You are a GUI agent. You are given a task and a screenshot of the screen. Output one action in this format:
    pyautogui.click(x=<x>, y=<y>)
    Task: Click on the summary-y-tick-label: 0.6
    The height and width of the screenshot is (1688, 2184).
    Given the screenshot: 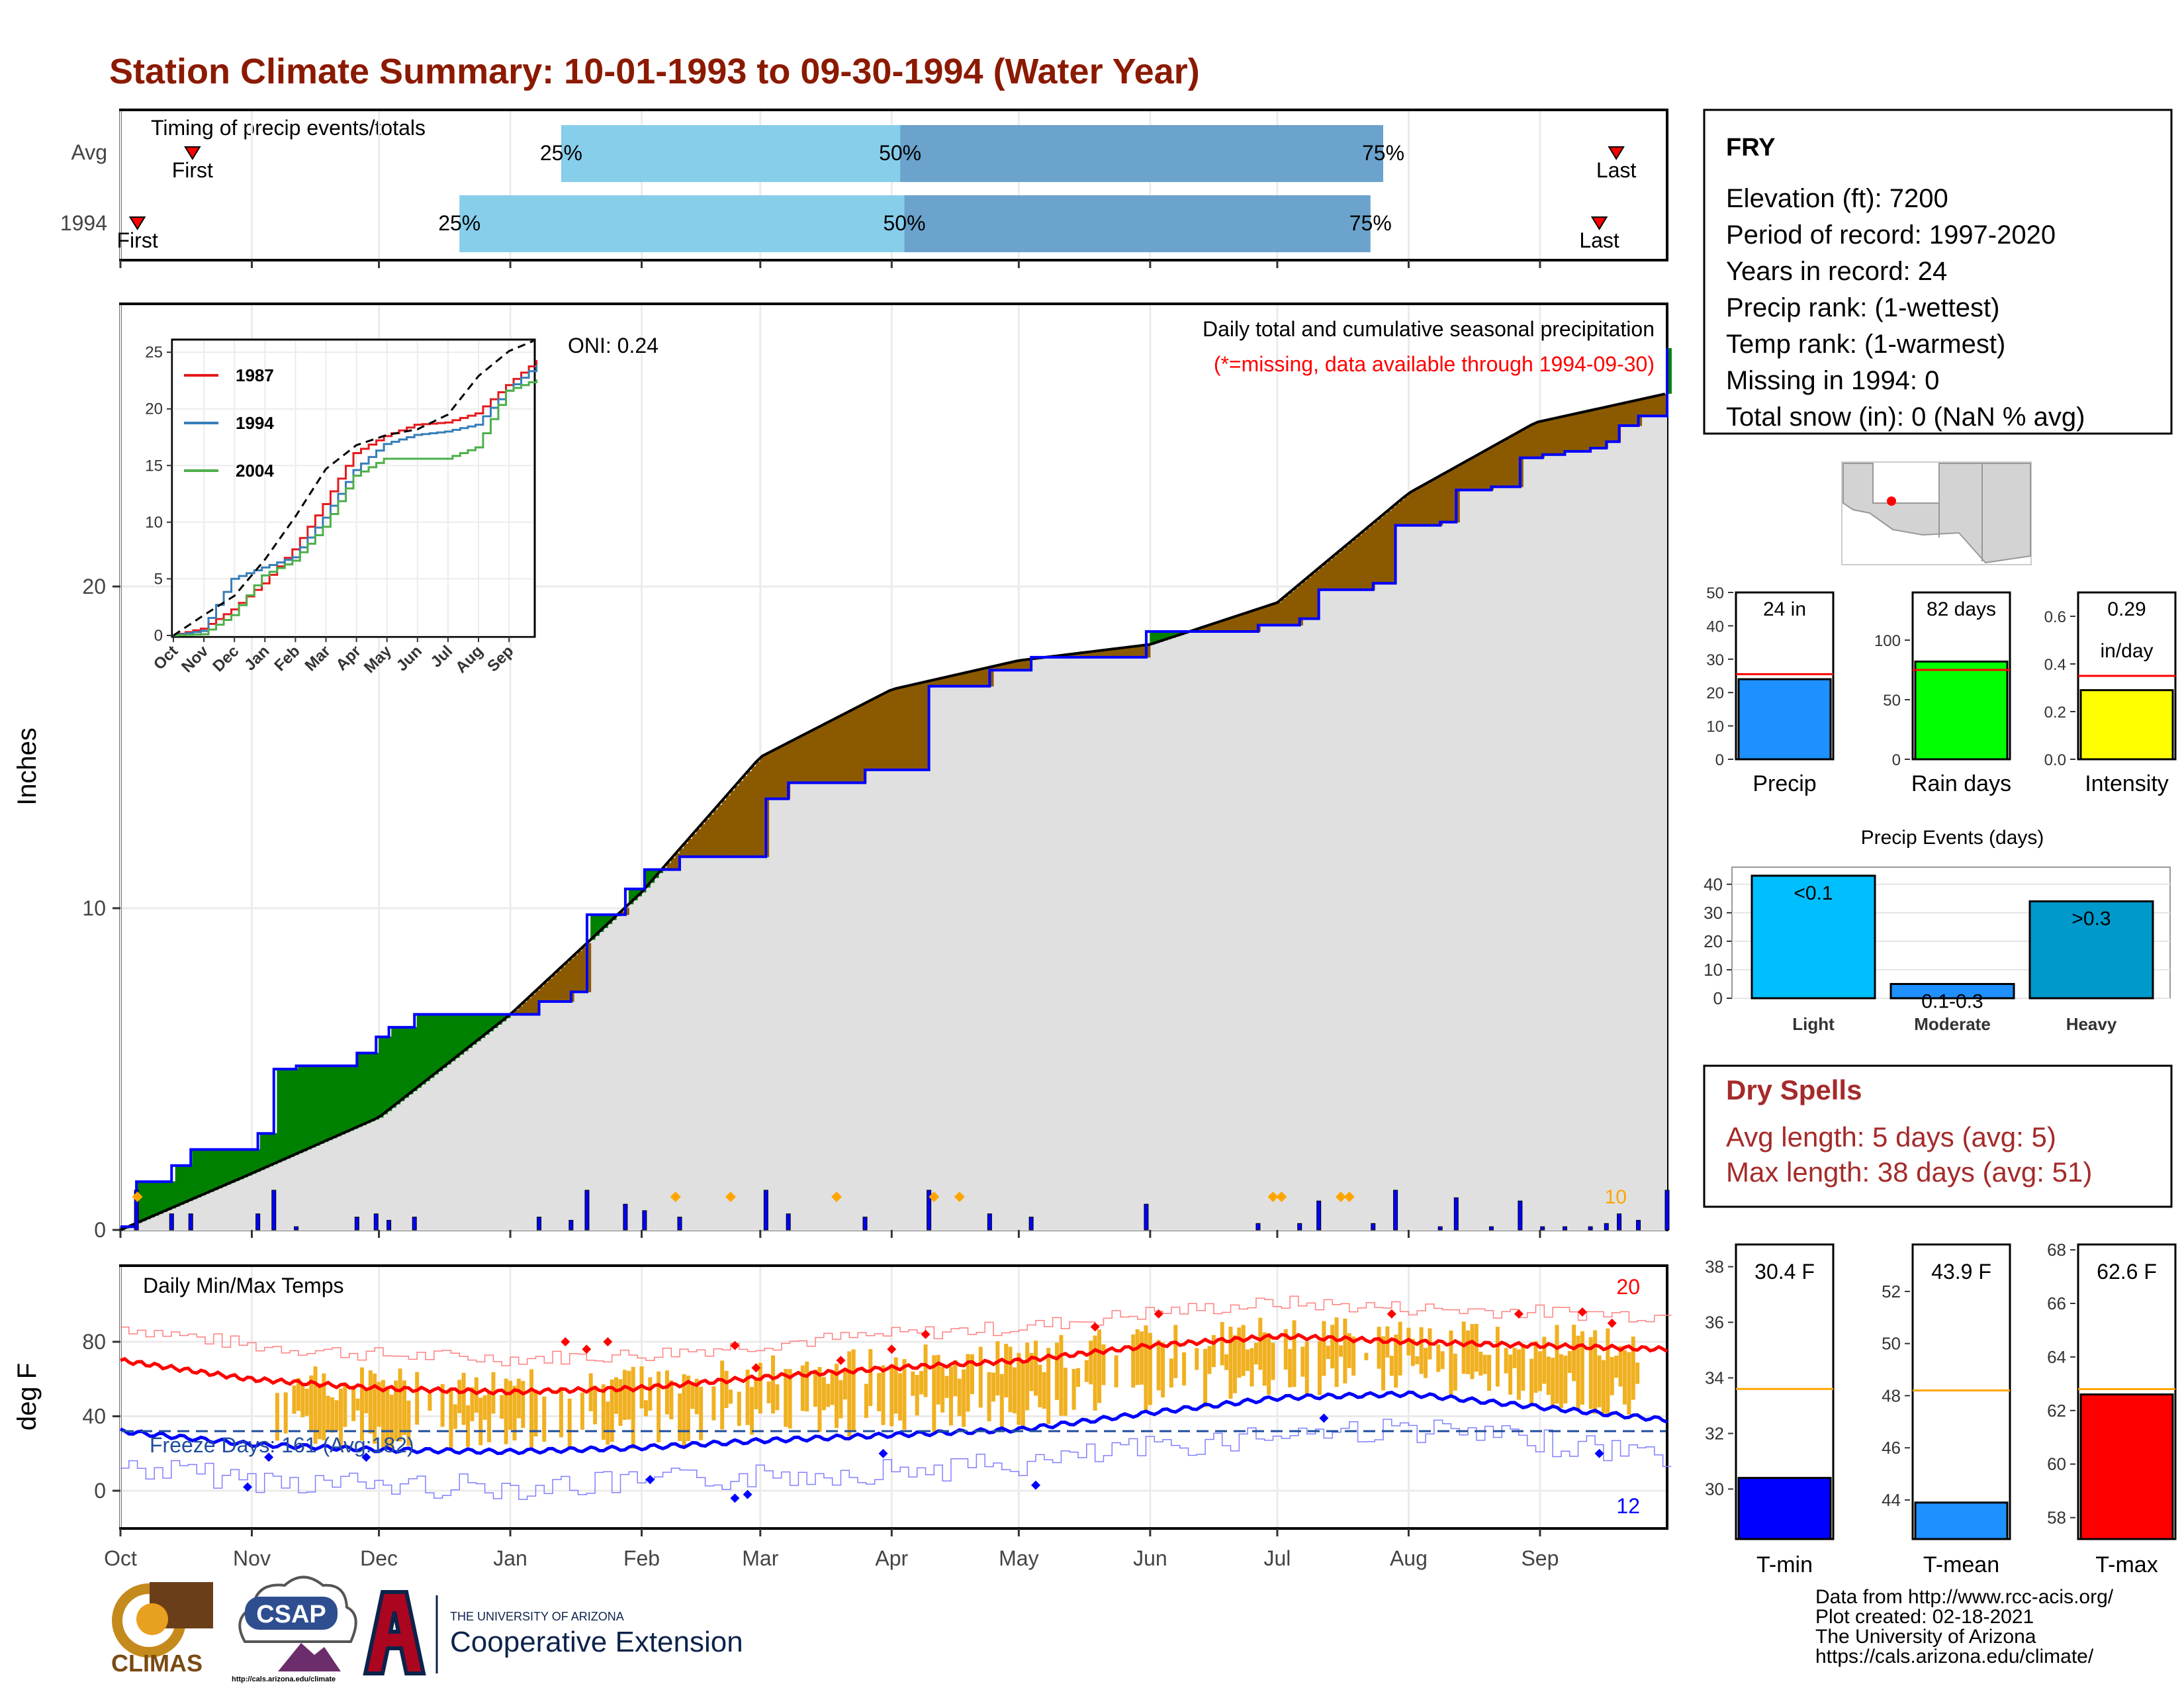 What is the action you would take?
    pyautogui.click(x=2055, y=617)
    